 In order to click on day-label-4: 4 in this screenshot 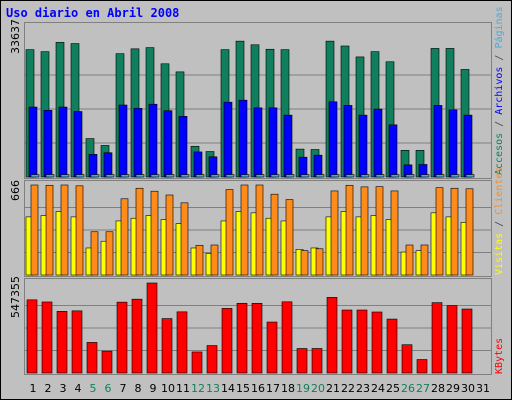, I will do `click(78, 388)`.